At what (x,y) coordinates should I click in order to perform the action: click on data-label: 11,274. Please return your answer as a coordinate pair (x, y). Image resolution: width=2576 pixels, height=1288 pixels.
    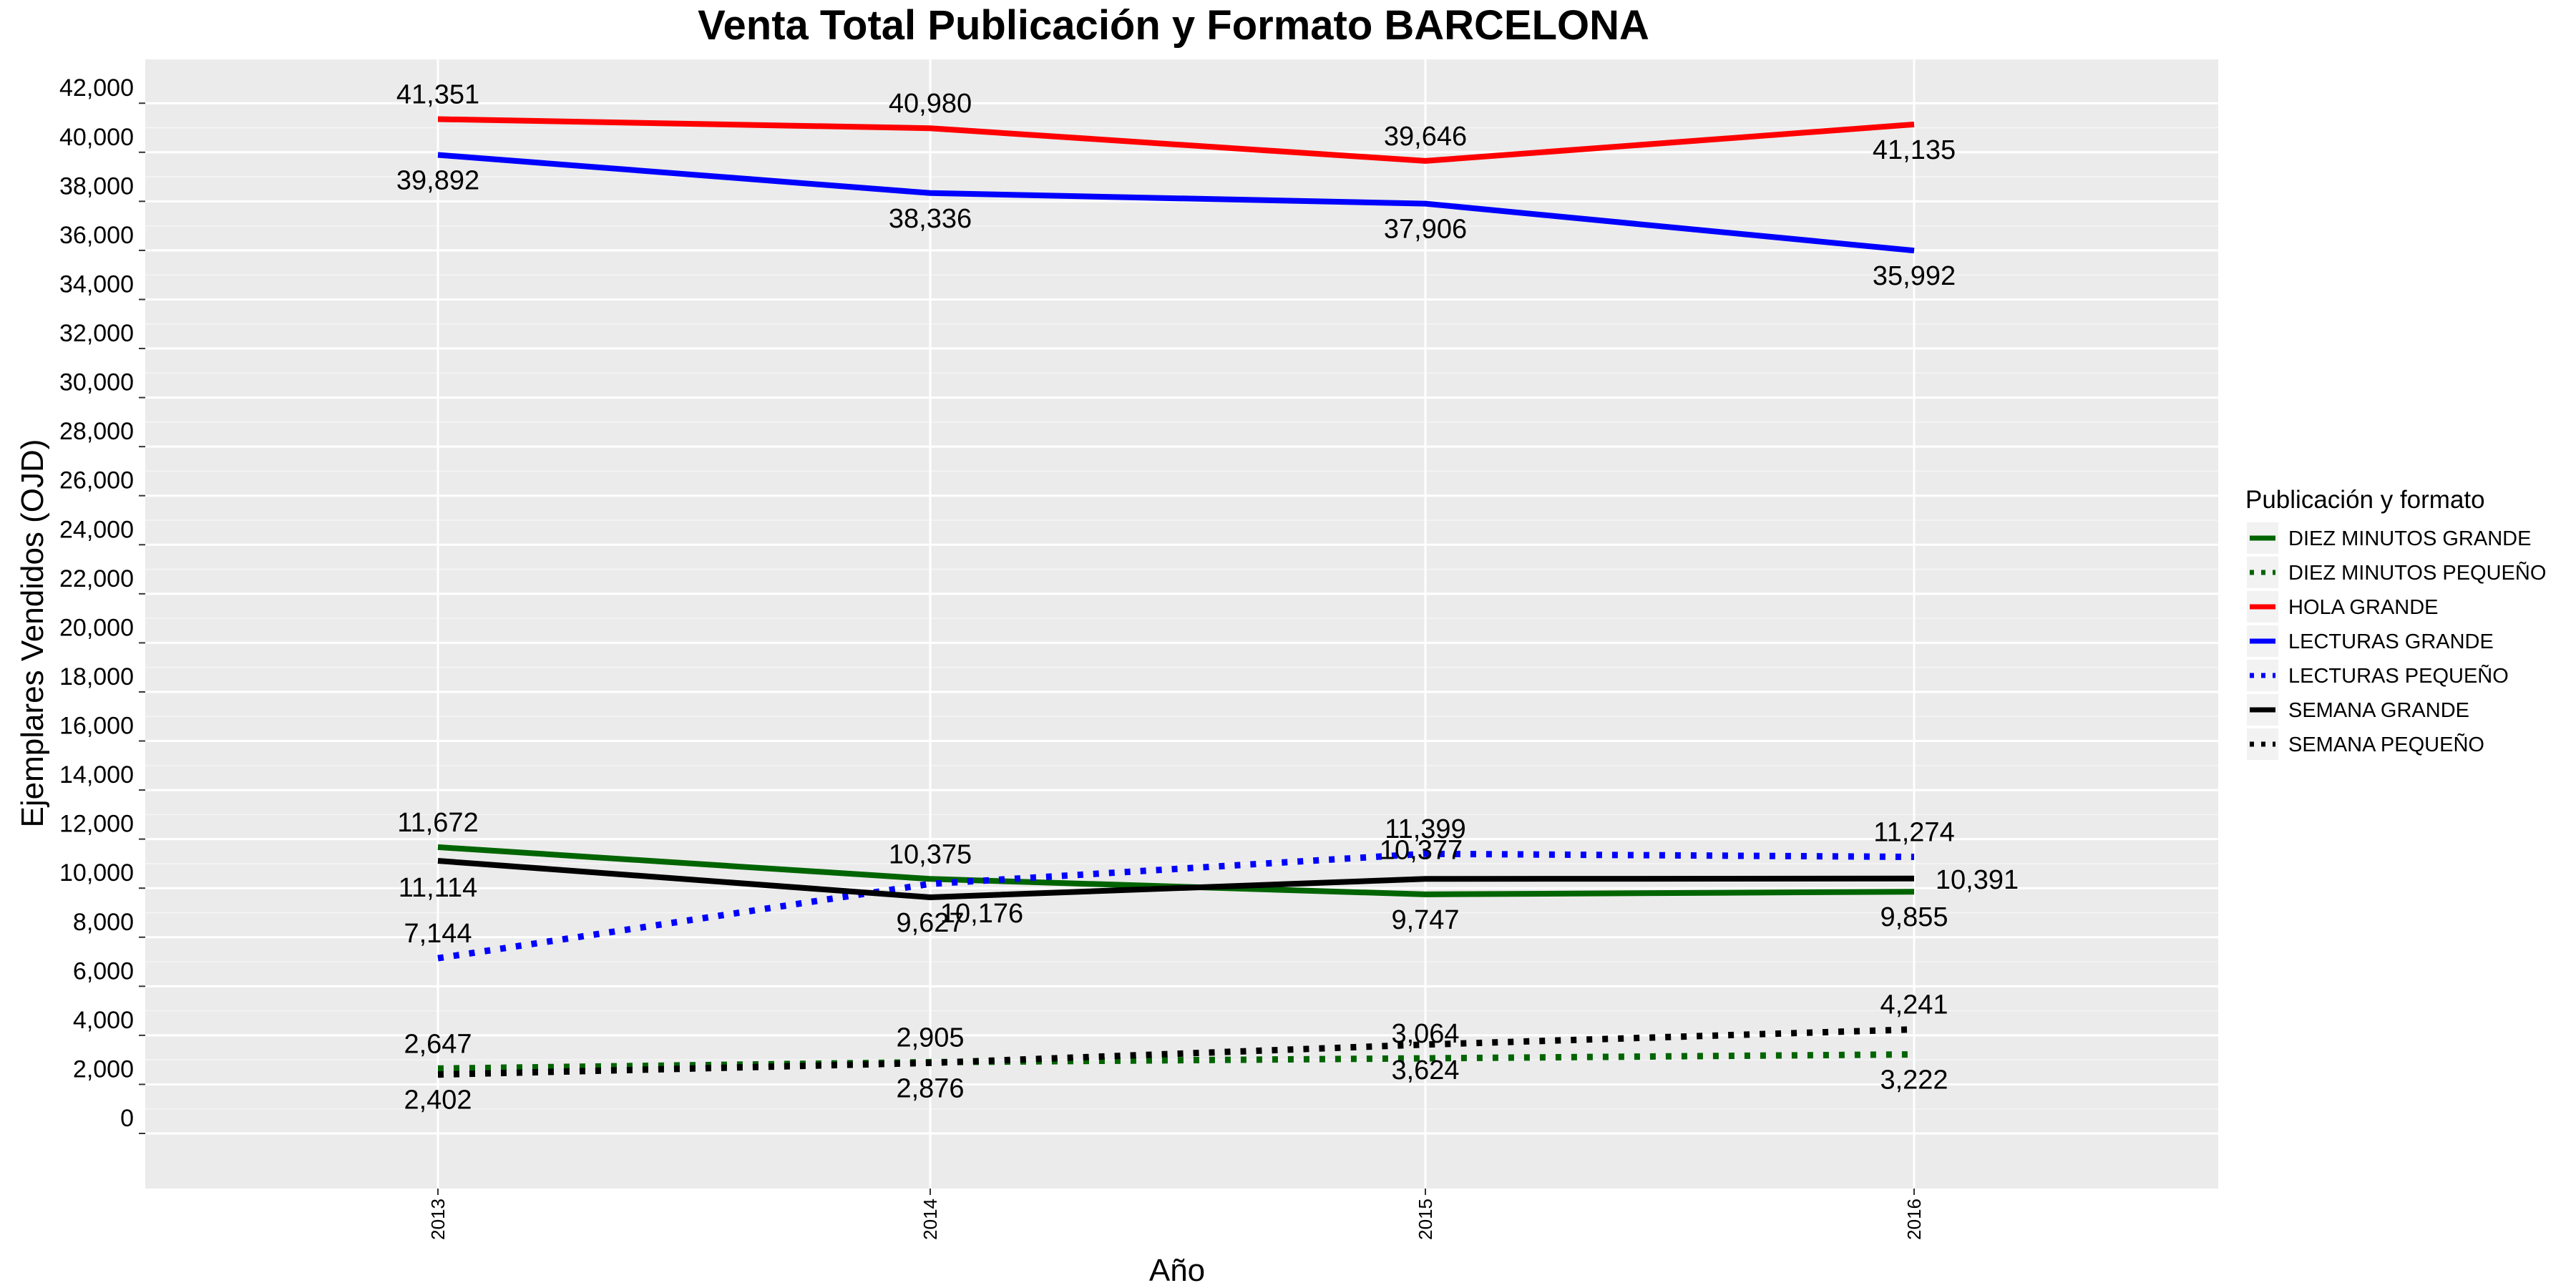
    Looking at the image, I should click on (1913, 833).